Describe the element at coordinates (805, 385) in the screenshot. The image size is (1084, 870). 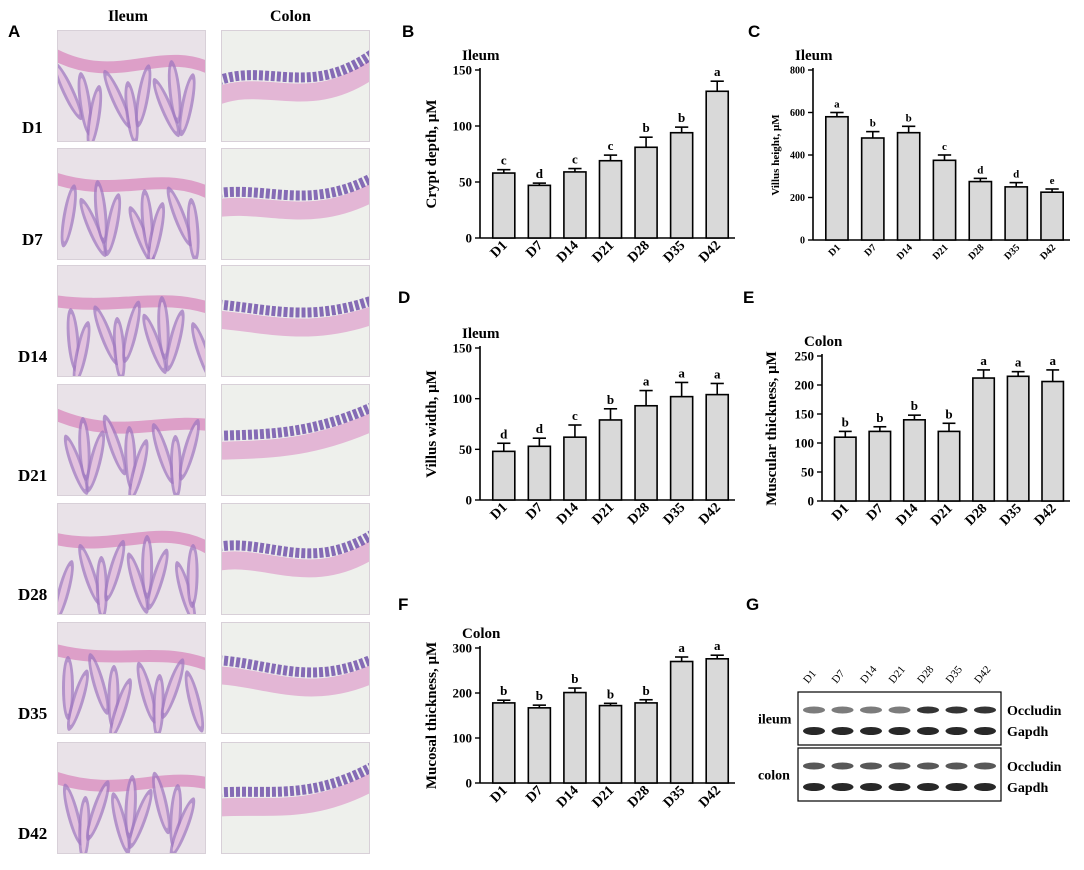
I see `y-tick-label: 200` at that location.